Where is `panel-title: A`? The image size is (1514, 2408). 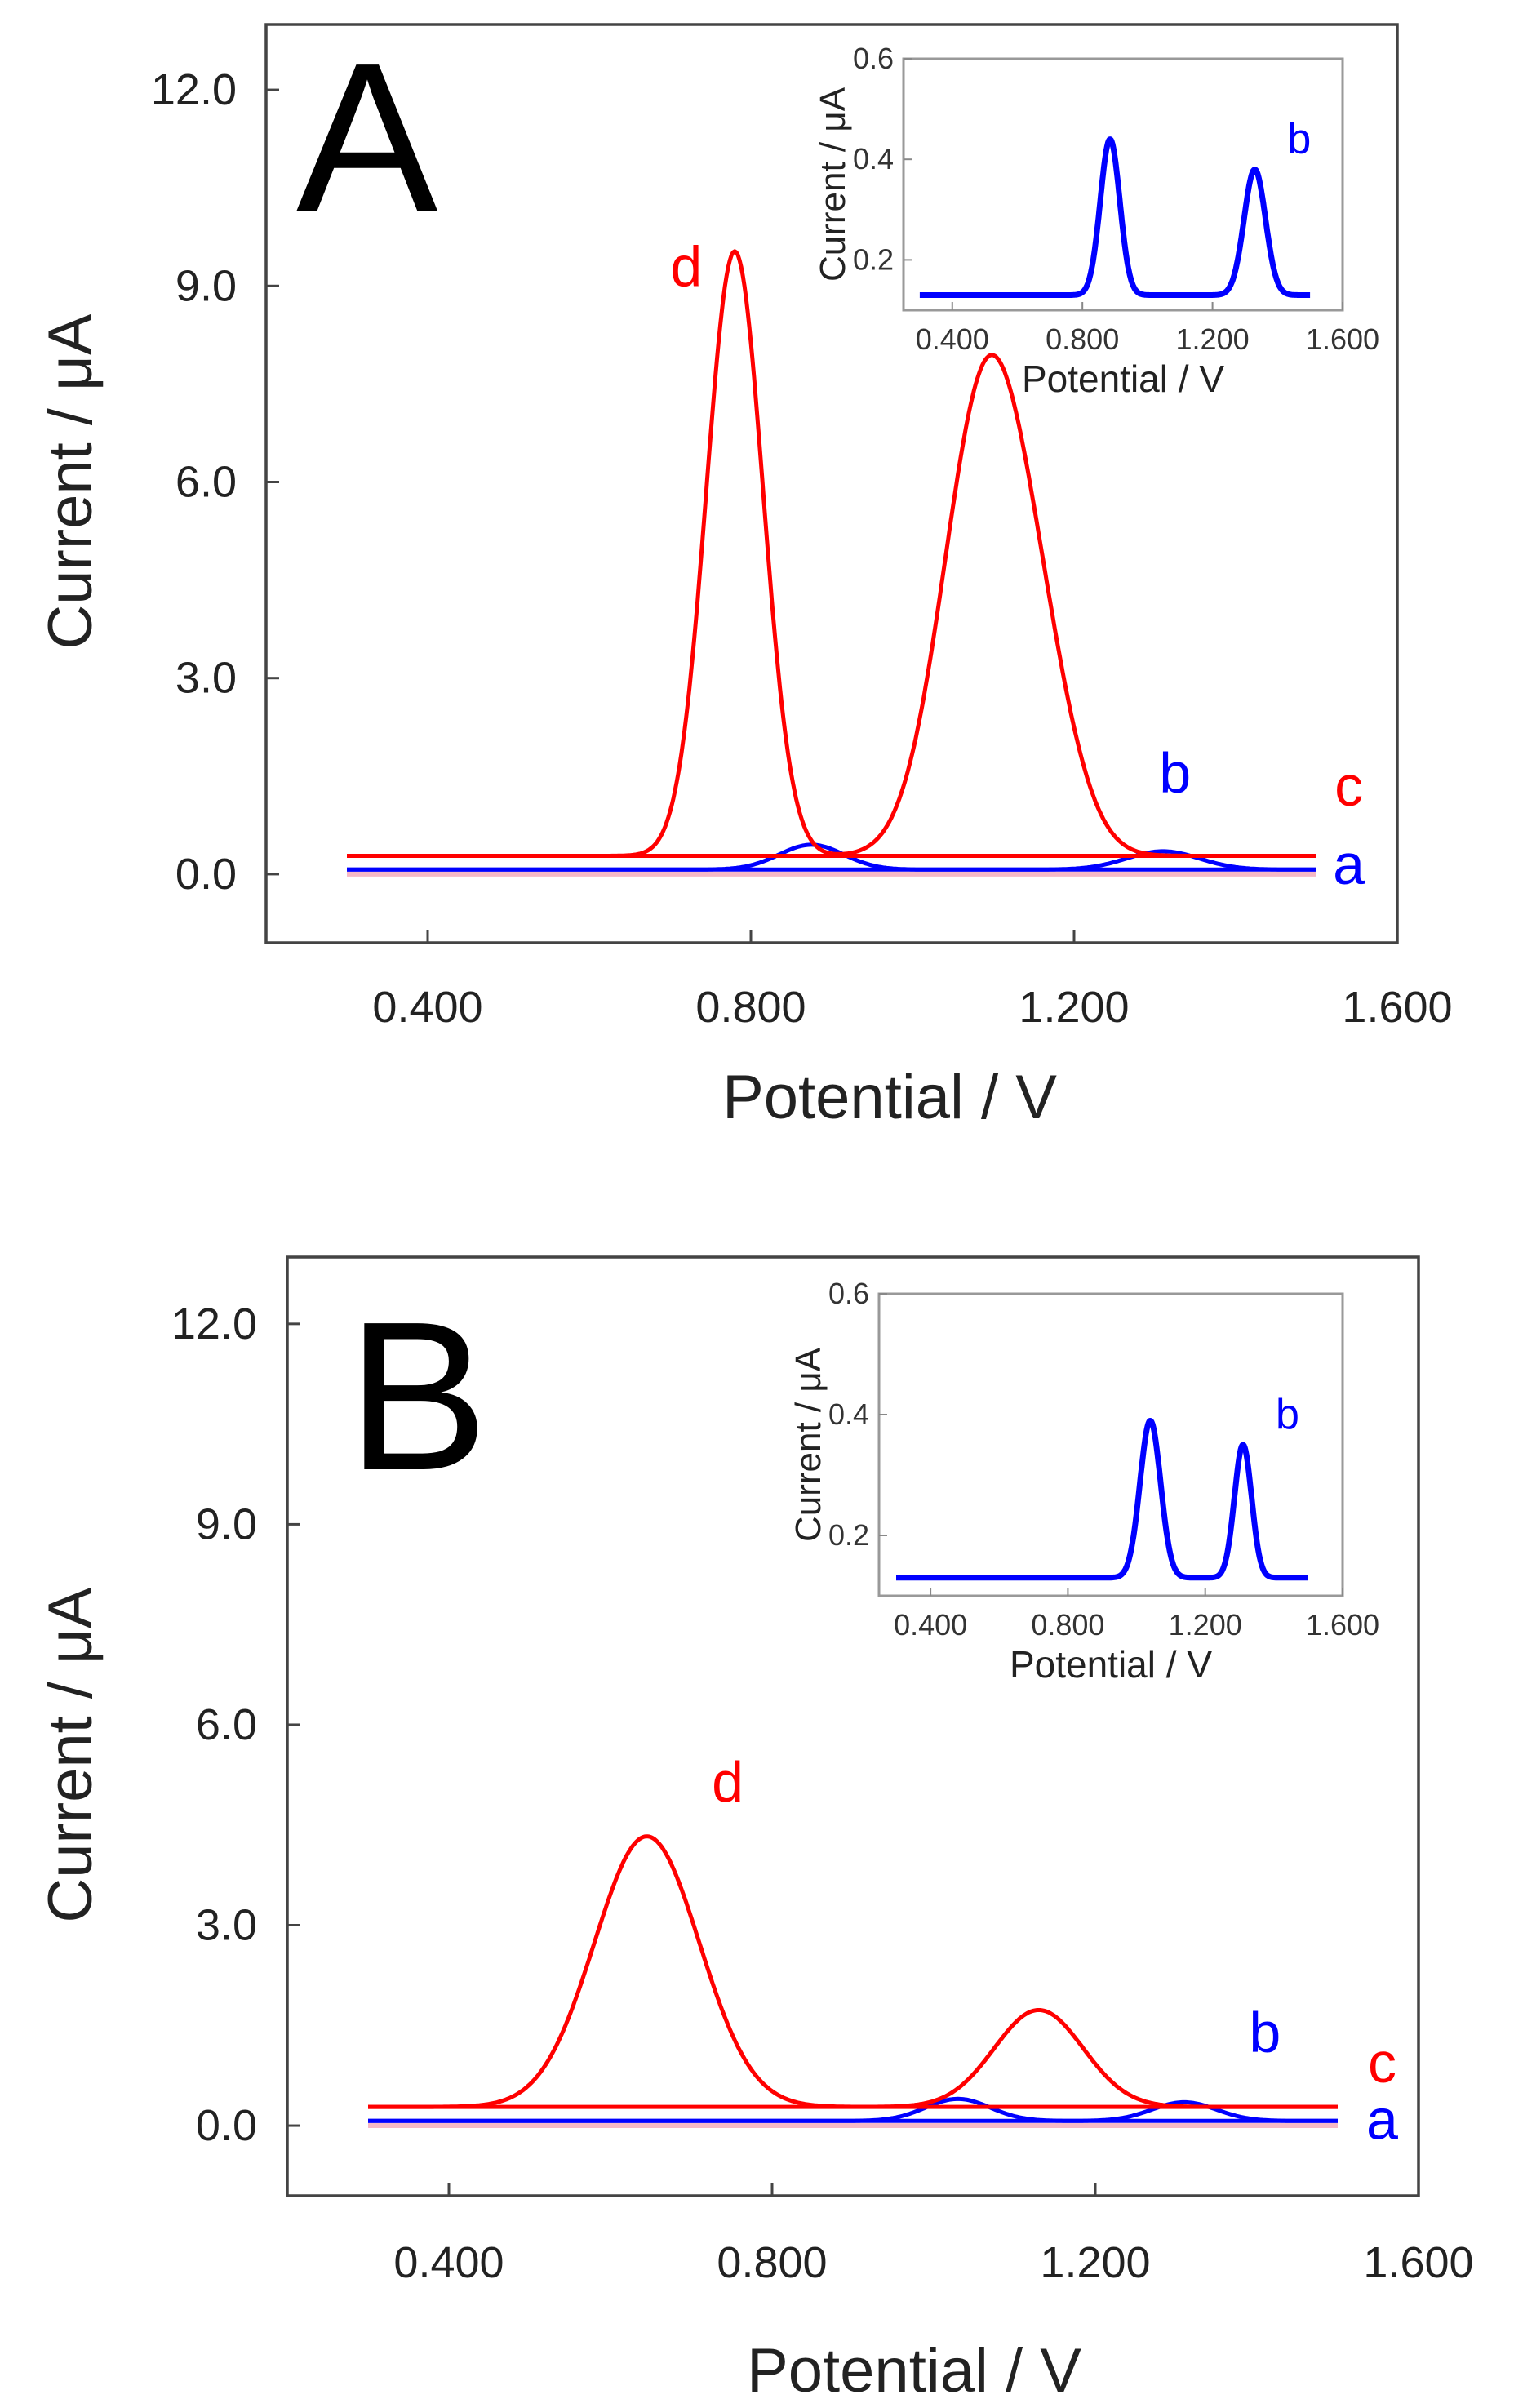
panel-title: A is located at coordinates (367, 138).